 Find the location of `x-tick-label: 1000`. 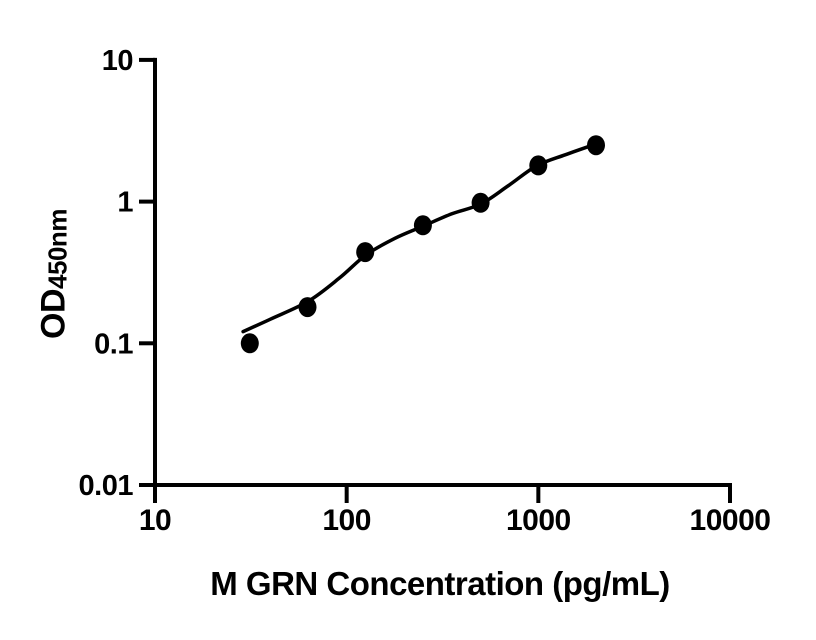

x-tick-label: 1000 is located at coordinates (538, 520).